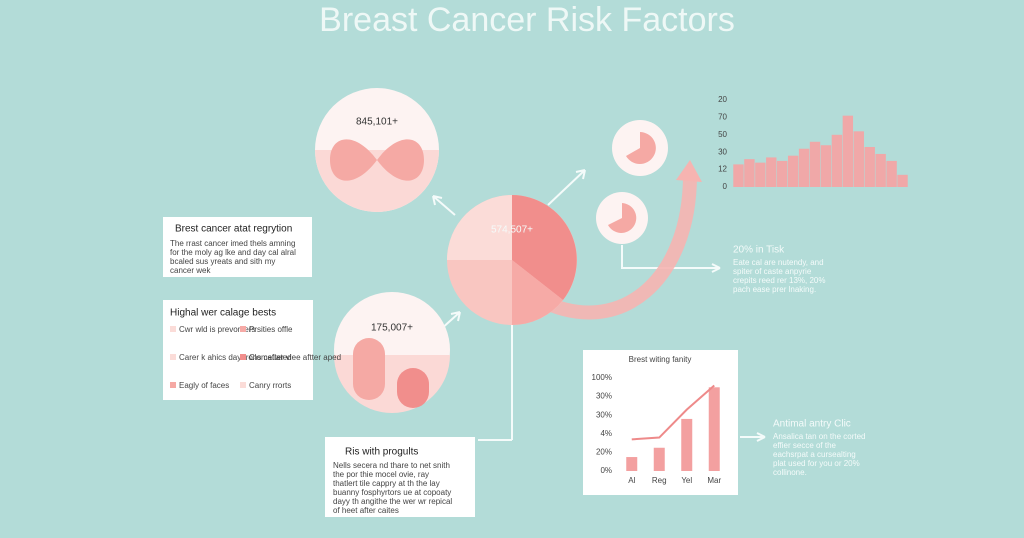 This screenshot has height=538, width=1024. I want to click on trend-chart: 0 12 30 50 70 20, so click(813, 143).